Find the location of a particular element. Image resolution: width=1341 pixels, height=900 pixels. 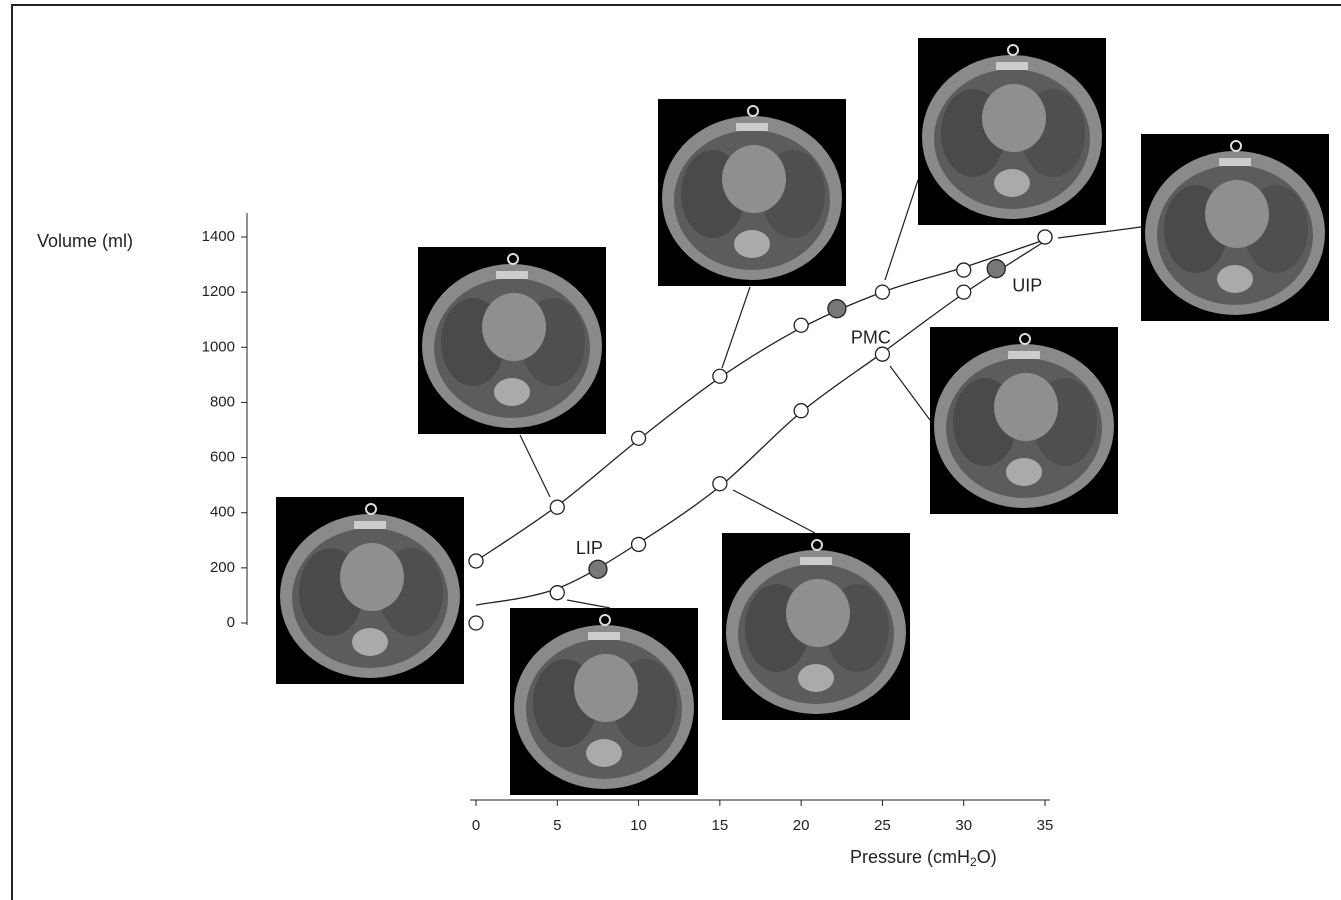

y-tick-label: 1400 is located at coordinates (218, 236).